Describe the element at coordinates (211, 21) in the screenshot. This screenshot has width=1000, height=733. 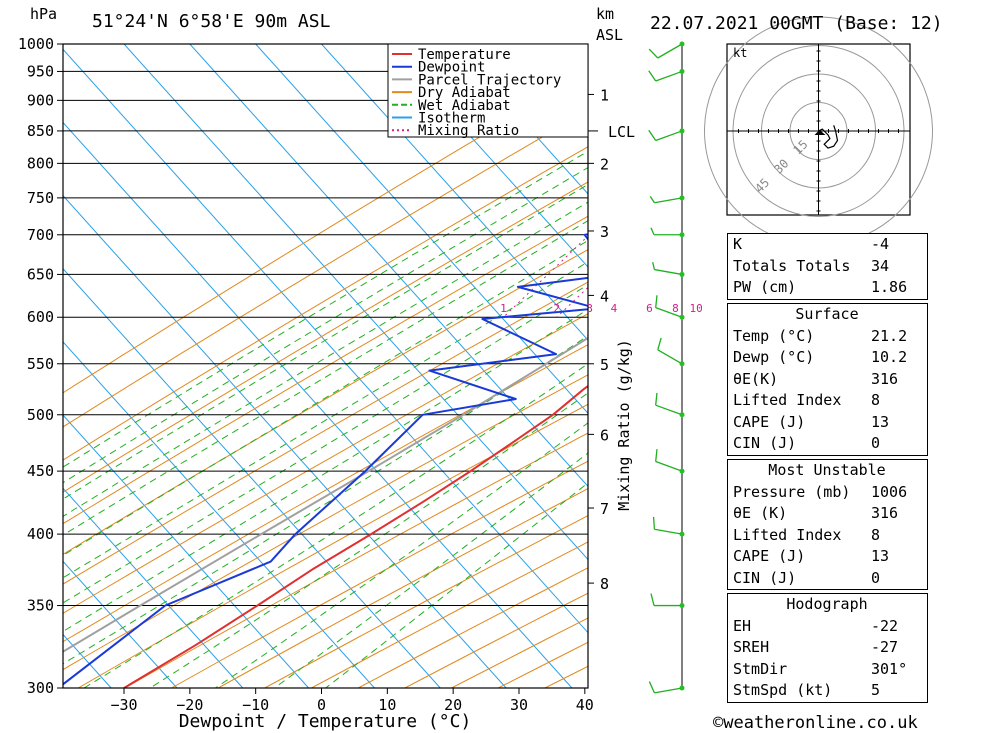
I see `station-location: 51°24'N 6°58'E 90m ASL` at that location.